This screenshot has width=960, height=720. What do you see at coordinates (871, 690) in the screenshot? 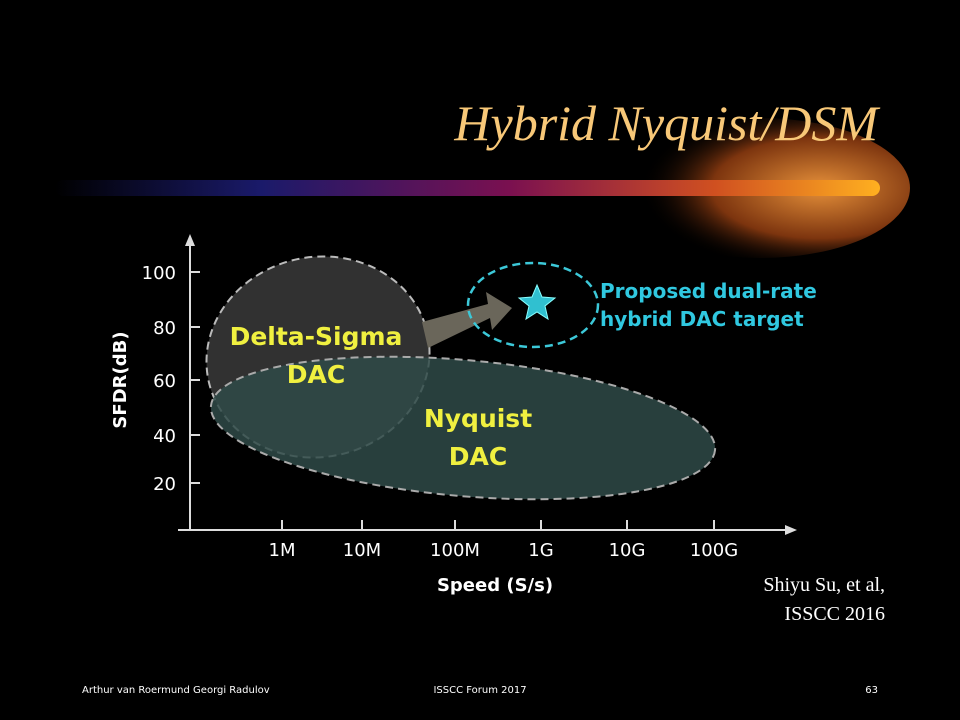
I see `footer-page: 63` at bounding box center [871, 690].